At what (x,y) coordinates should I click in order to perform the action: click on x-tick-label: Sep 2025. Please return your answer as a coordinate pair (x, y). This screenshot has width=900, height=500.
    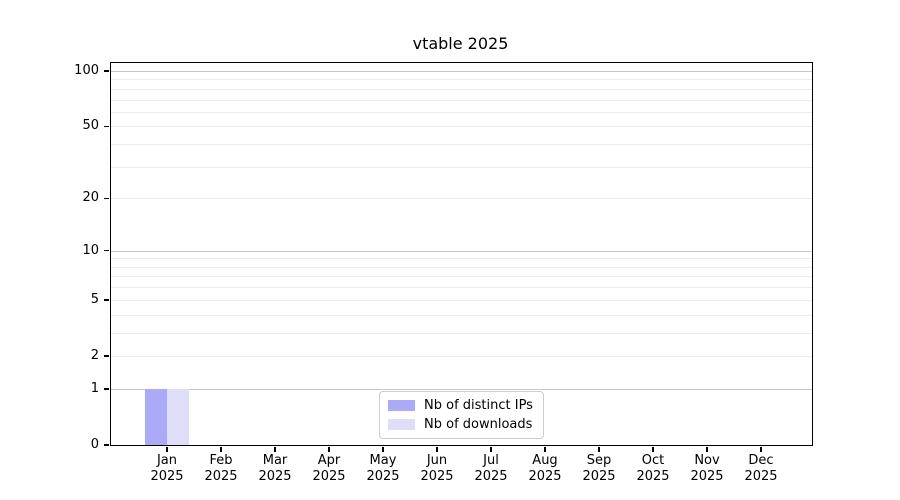
    Looking at the image, I should click on (599, 468).